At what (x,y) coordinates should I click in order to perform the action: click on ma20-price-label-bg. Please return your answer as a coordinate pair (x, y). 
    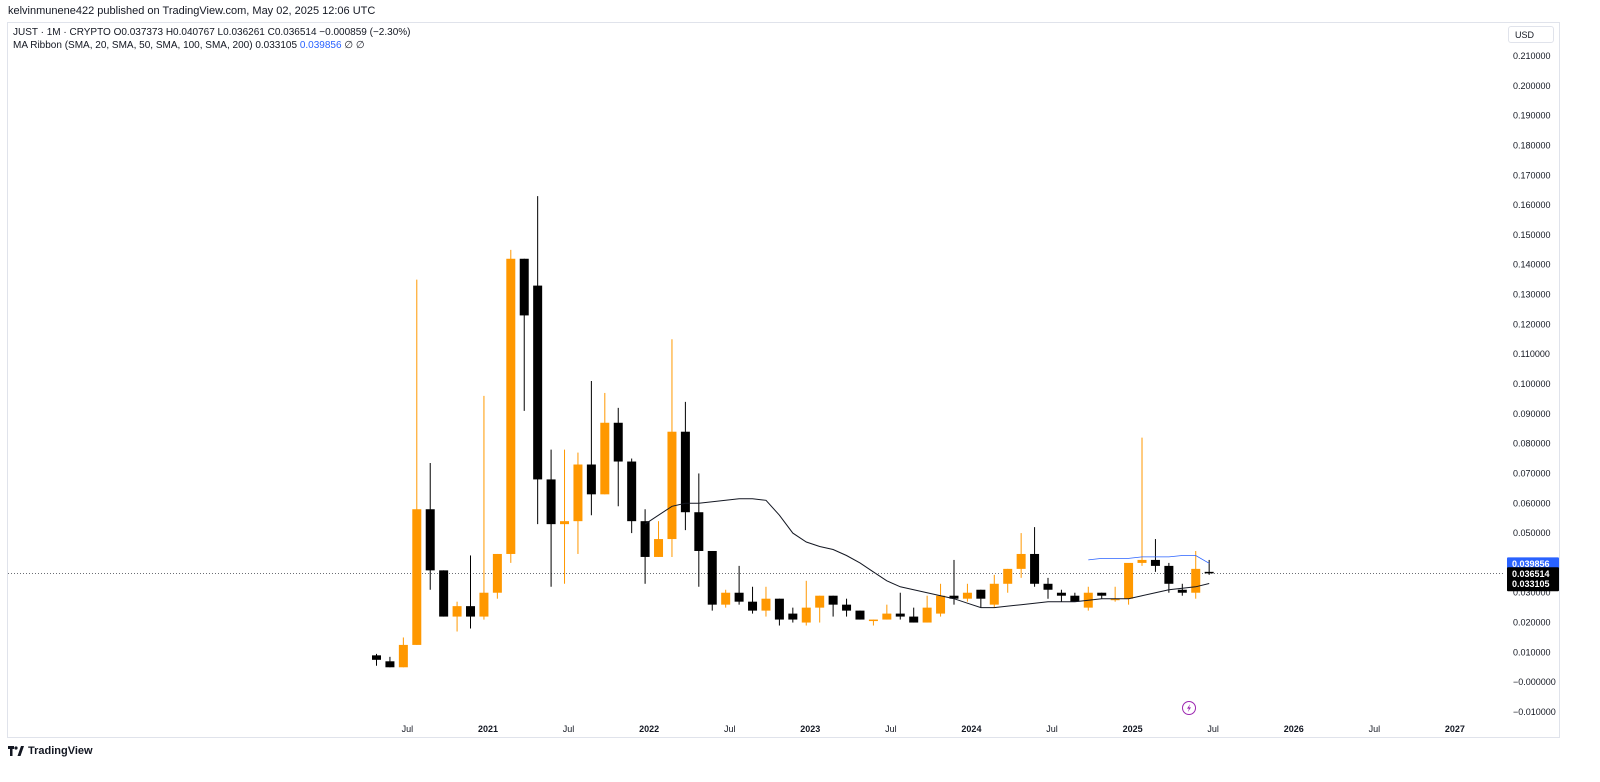
    Looking at the image, I should click on (1533, 583).